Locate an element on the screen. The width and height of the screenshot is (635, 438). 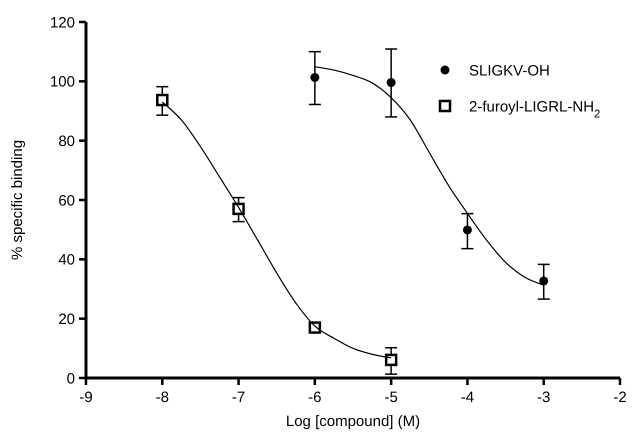
legend-label: SLIGKV-OH is located at coordinates (509, 71).